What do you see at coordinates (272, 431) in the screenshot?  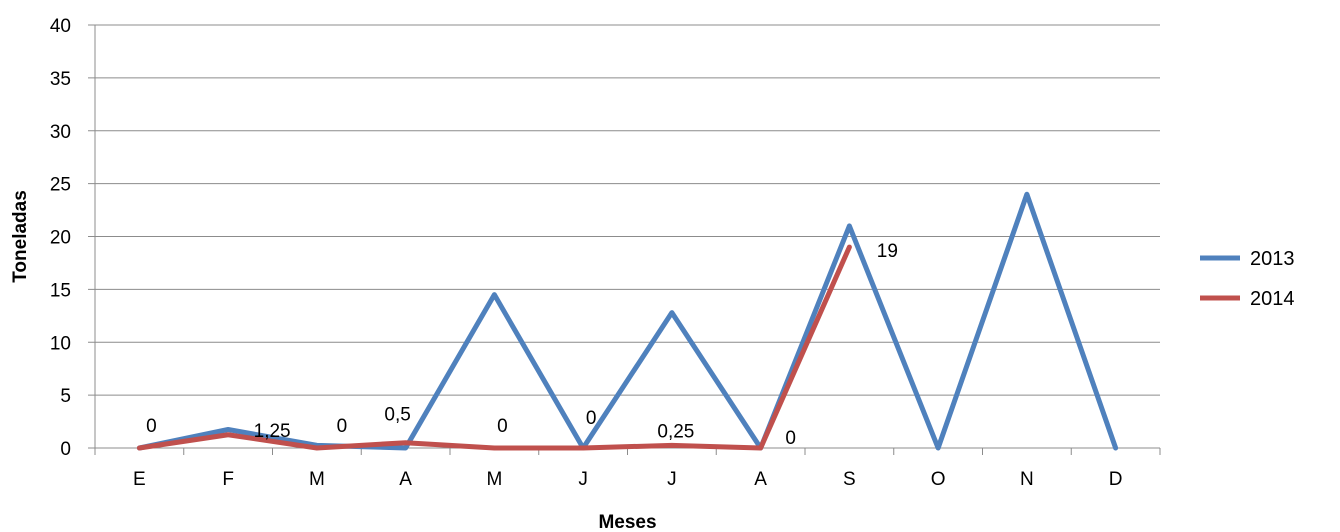 I see `data-label-2014: 1,25` at bounding box center [272, 431].